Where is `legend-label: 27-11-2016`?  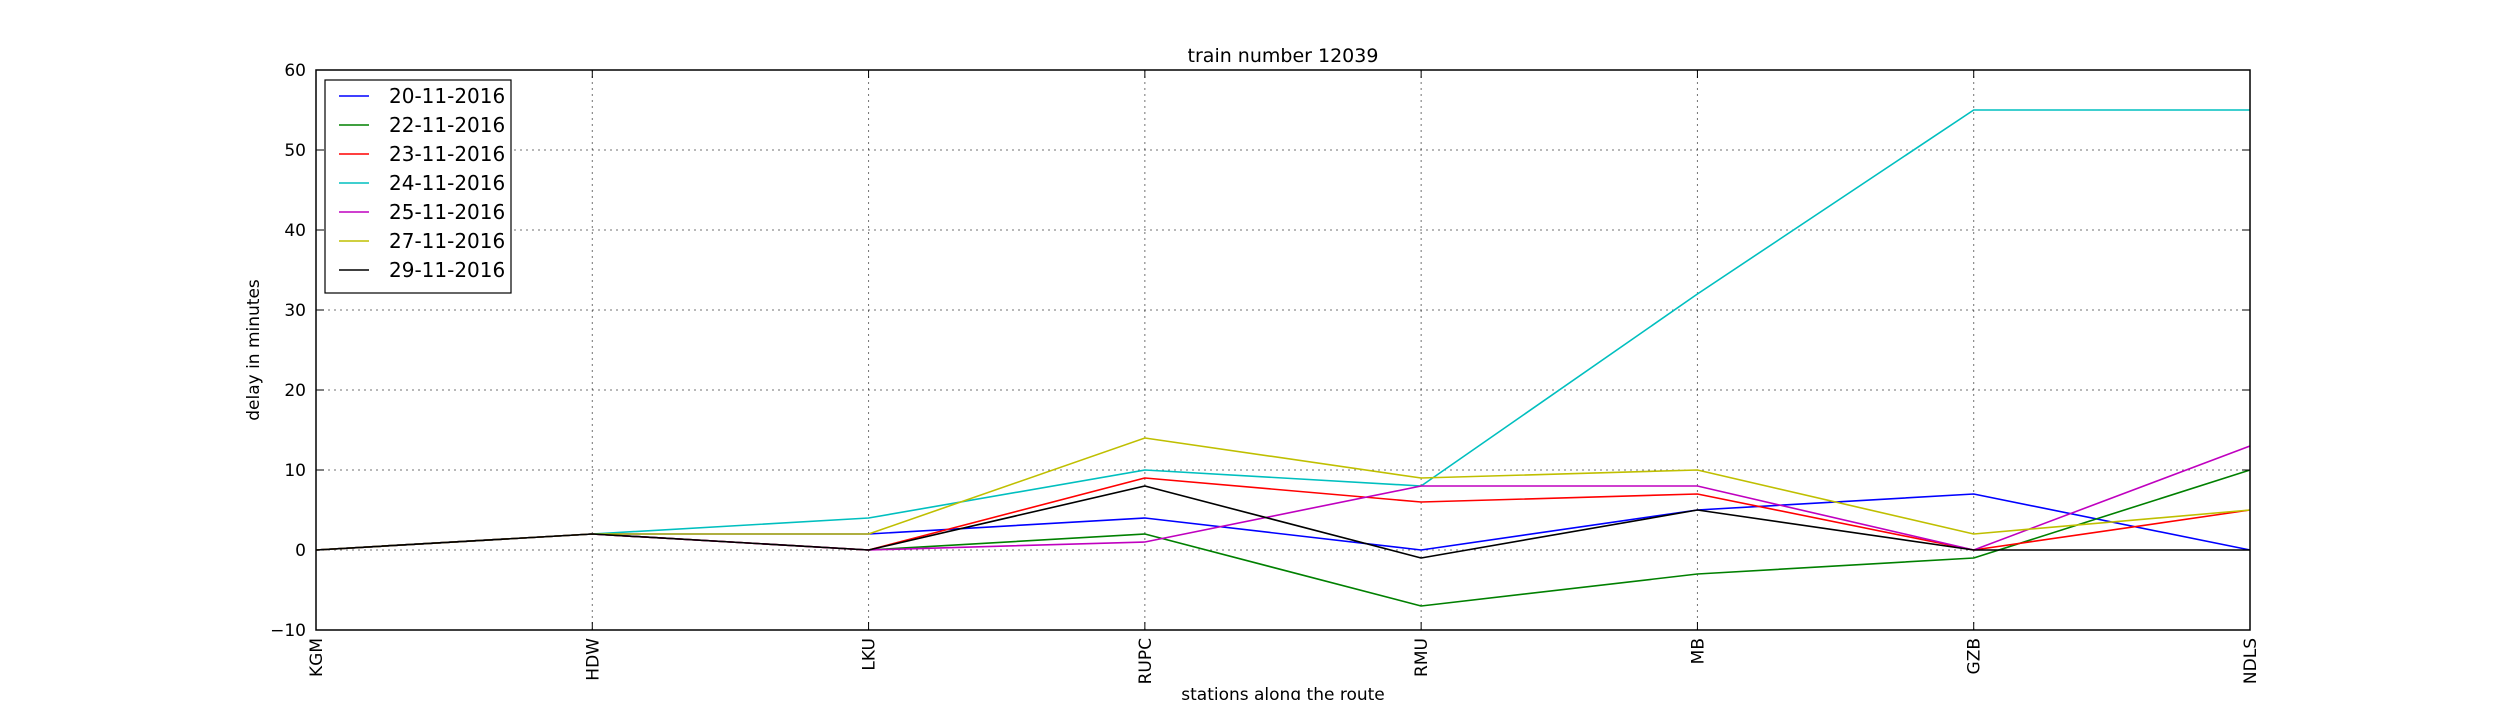
legend-label: 27-11-2016 is located at coordinates (447, 241).